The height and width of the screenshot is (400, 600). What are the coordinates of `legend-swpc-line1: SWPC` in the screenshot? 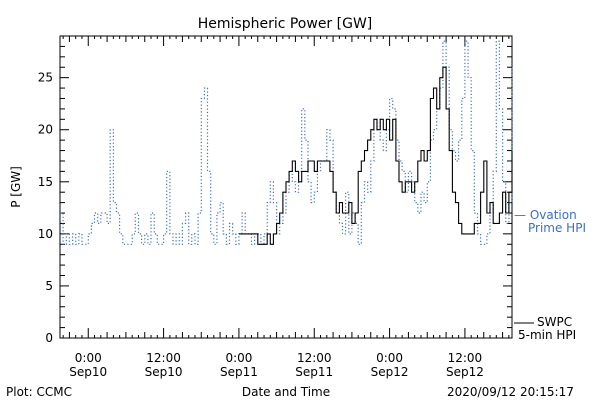 It's located at (554, 322).